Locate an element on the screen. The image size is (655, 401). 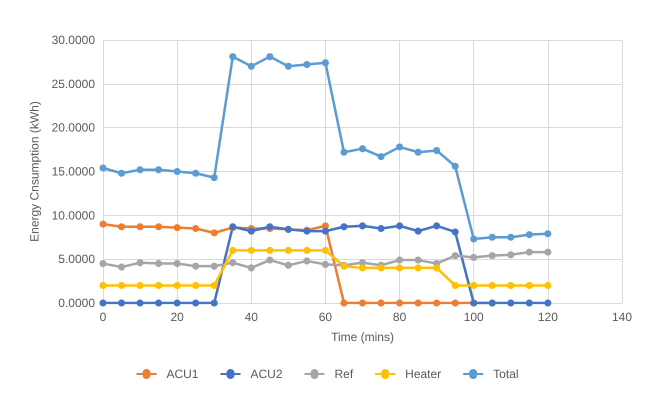
legend-label: Ref is located at coordinates (344, 374).